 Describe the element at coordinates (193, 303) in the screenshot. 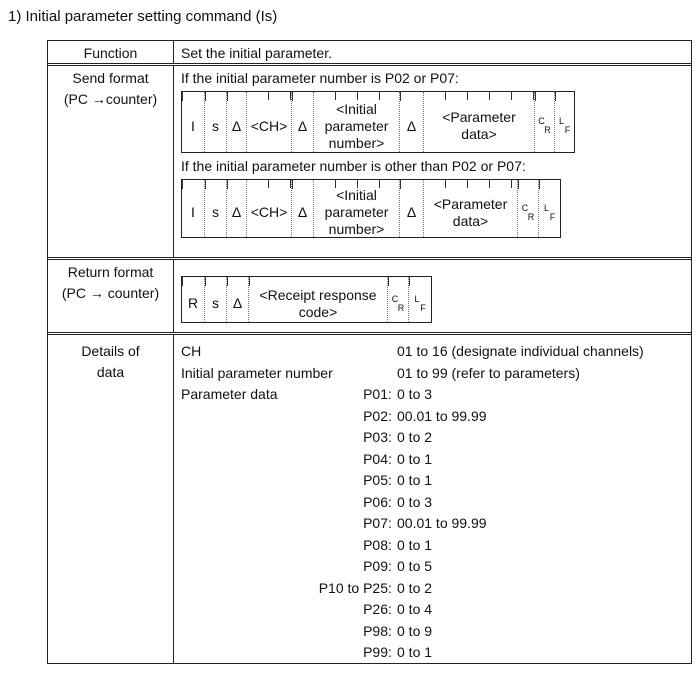

I see `field-R-text: R` at that location.